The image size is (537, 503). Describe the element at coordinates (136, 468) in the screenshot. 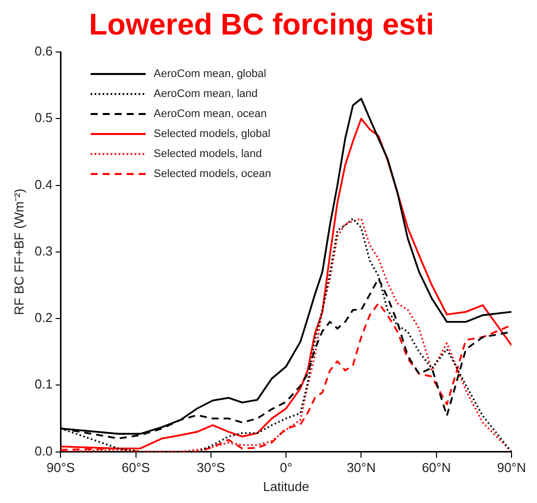

I see `x-tick-label: 60°S` at that location.